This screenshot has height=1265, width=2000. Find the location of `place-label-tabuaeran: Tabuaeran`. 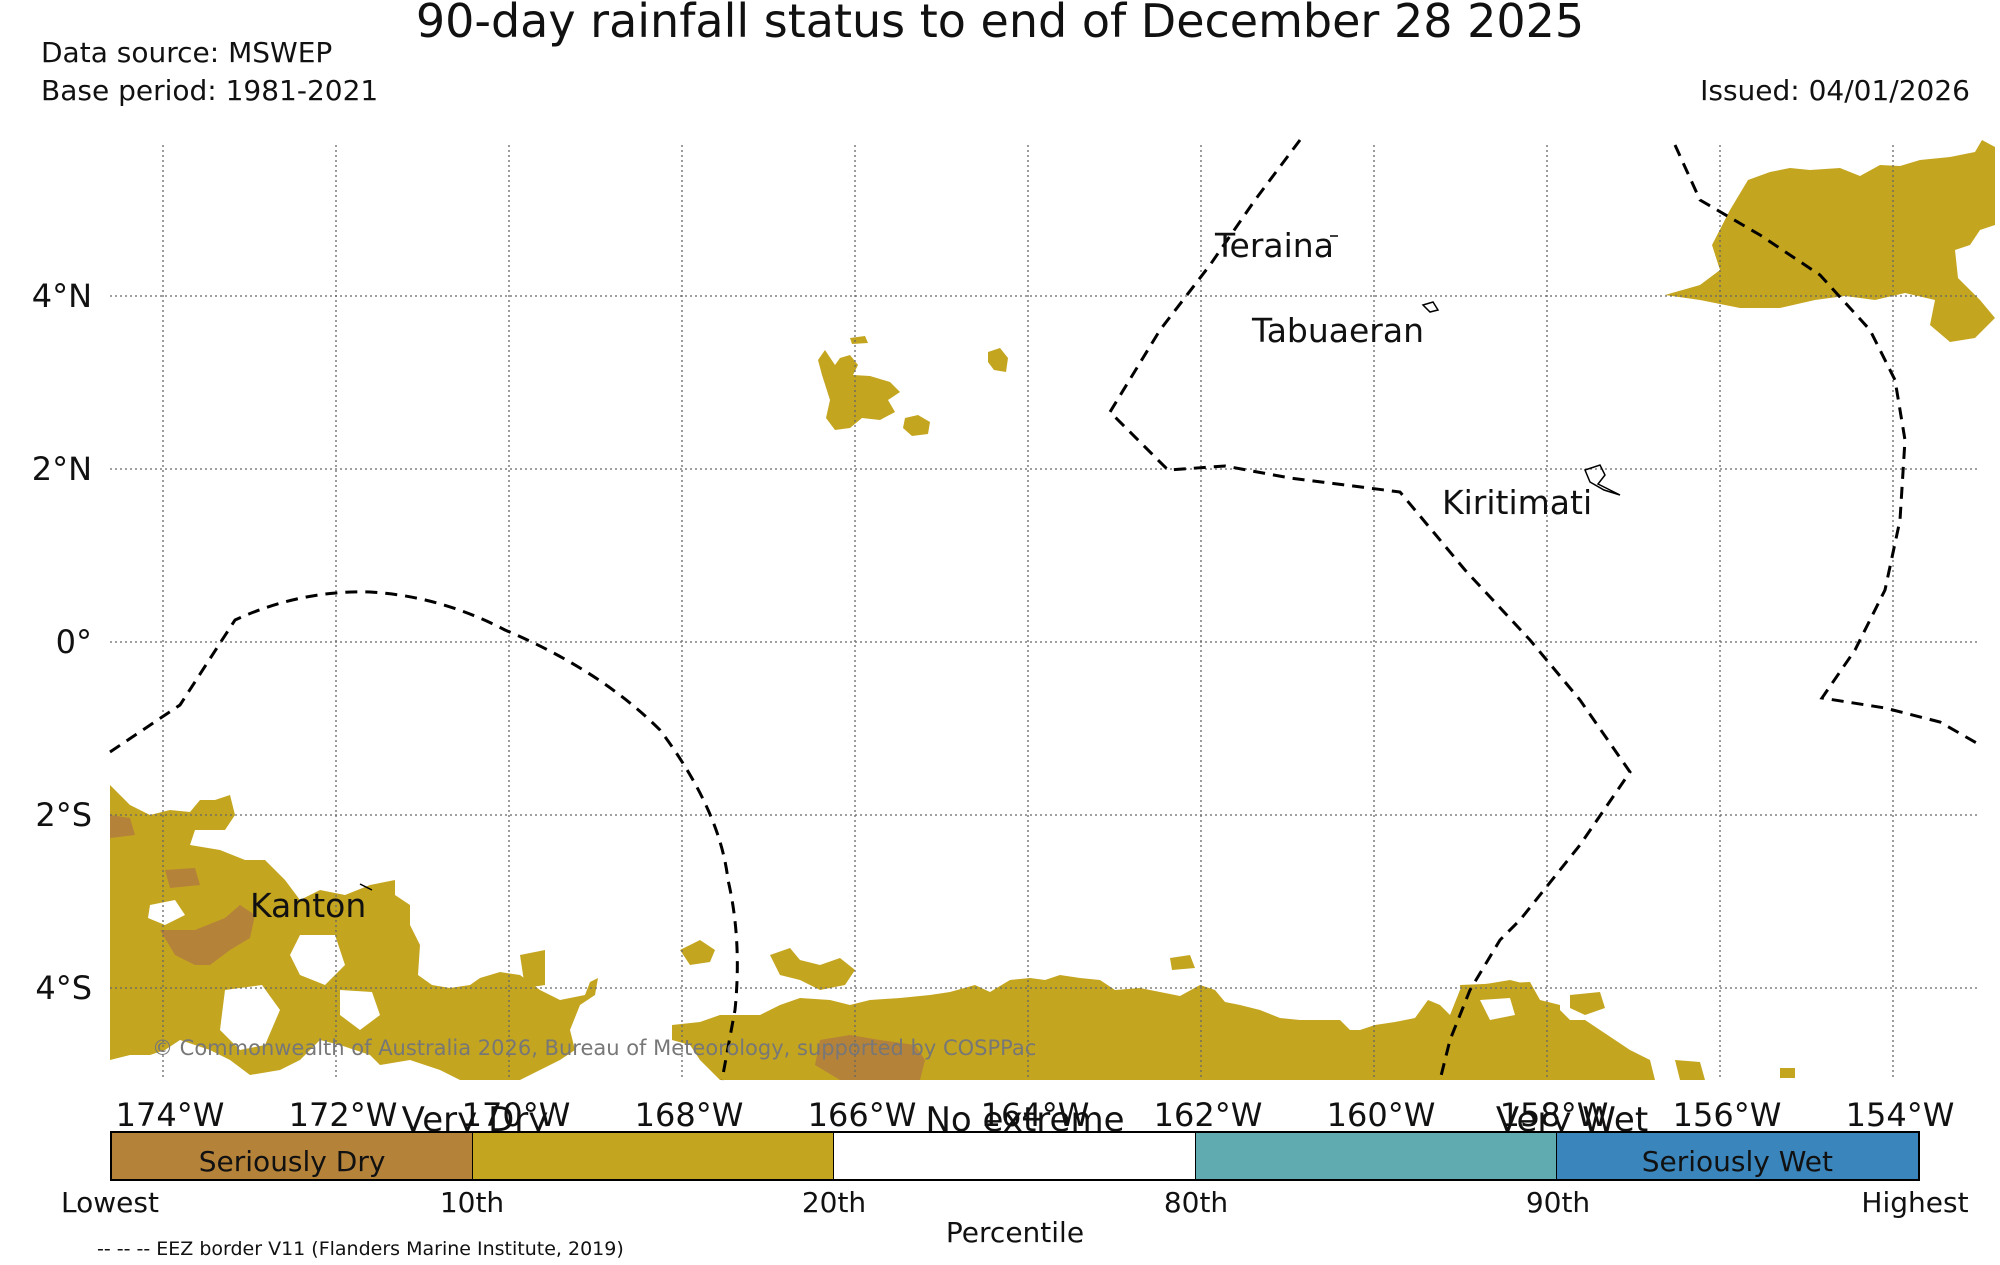

place-label-tabuaeran: Tabuaeran is located at coordinates (1337, 330).